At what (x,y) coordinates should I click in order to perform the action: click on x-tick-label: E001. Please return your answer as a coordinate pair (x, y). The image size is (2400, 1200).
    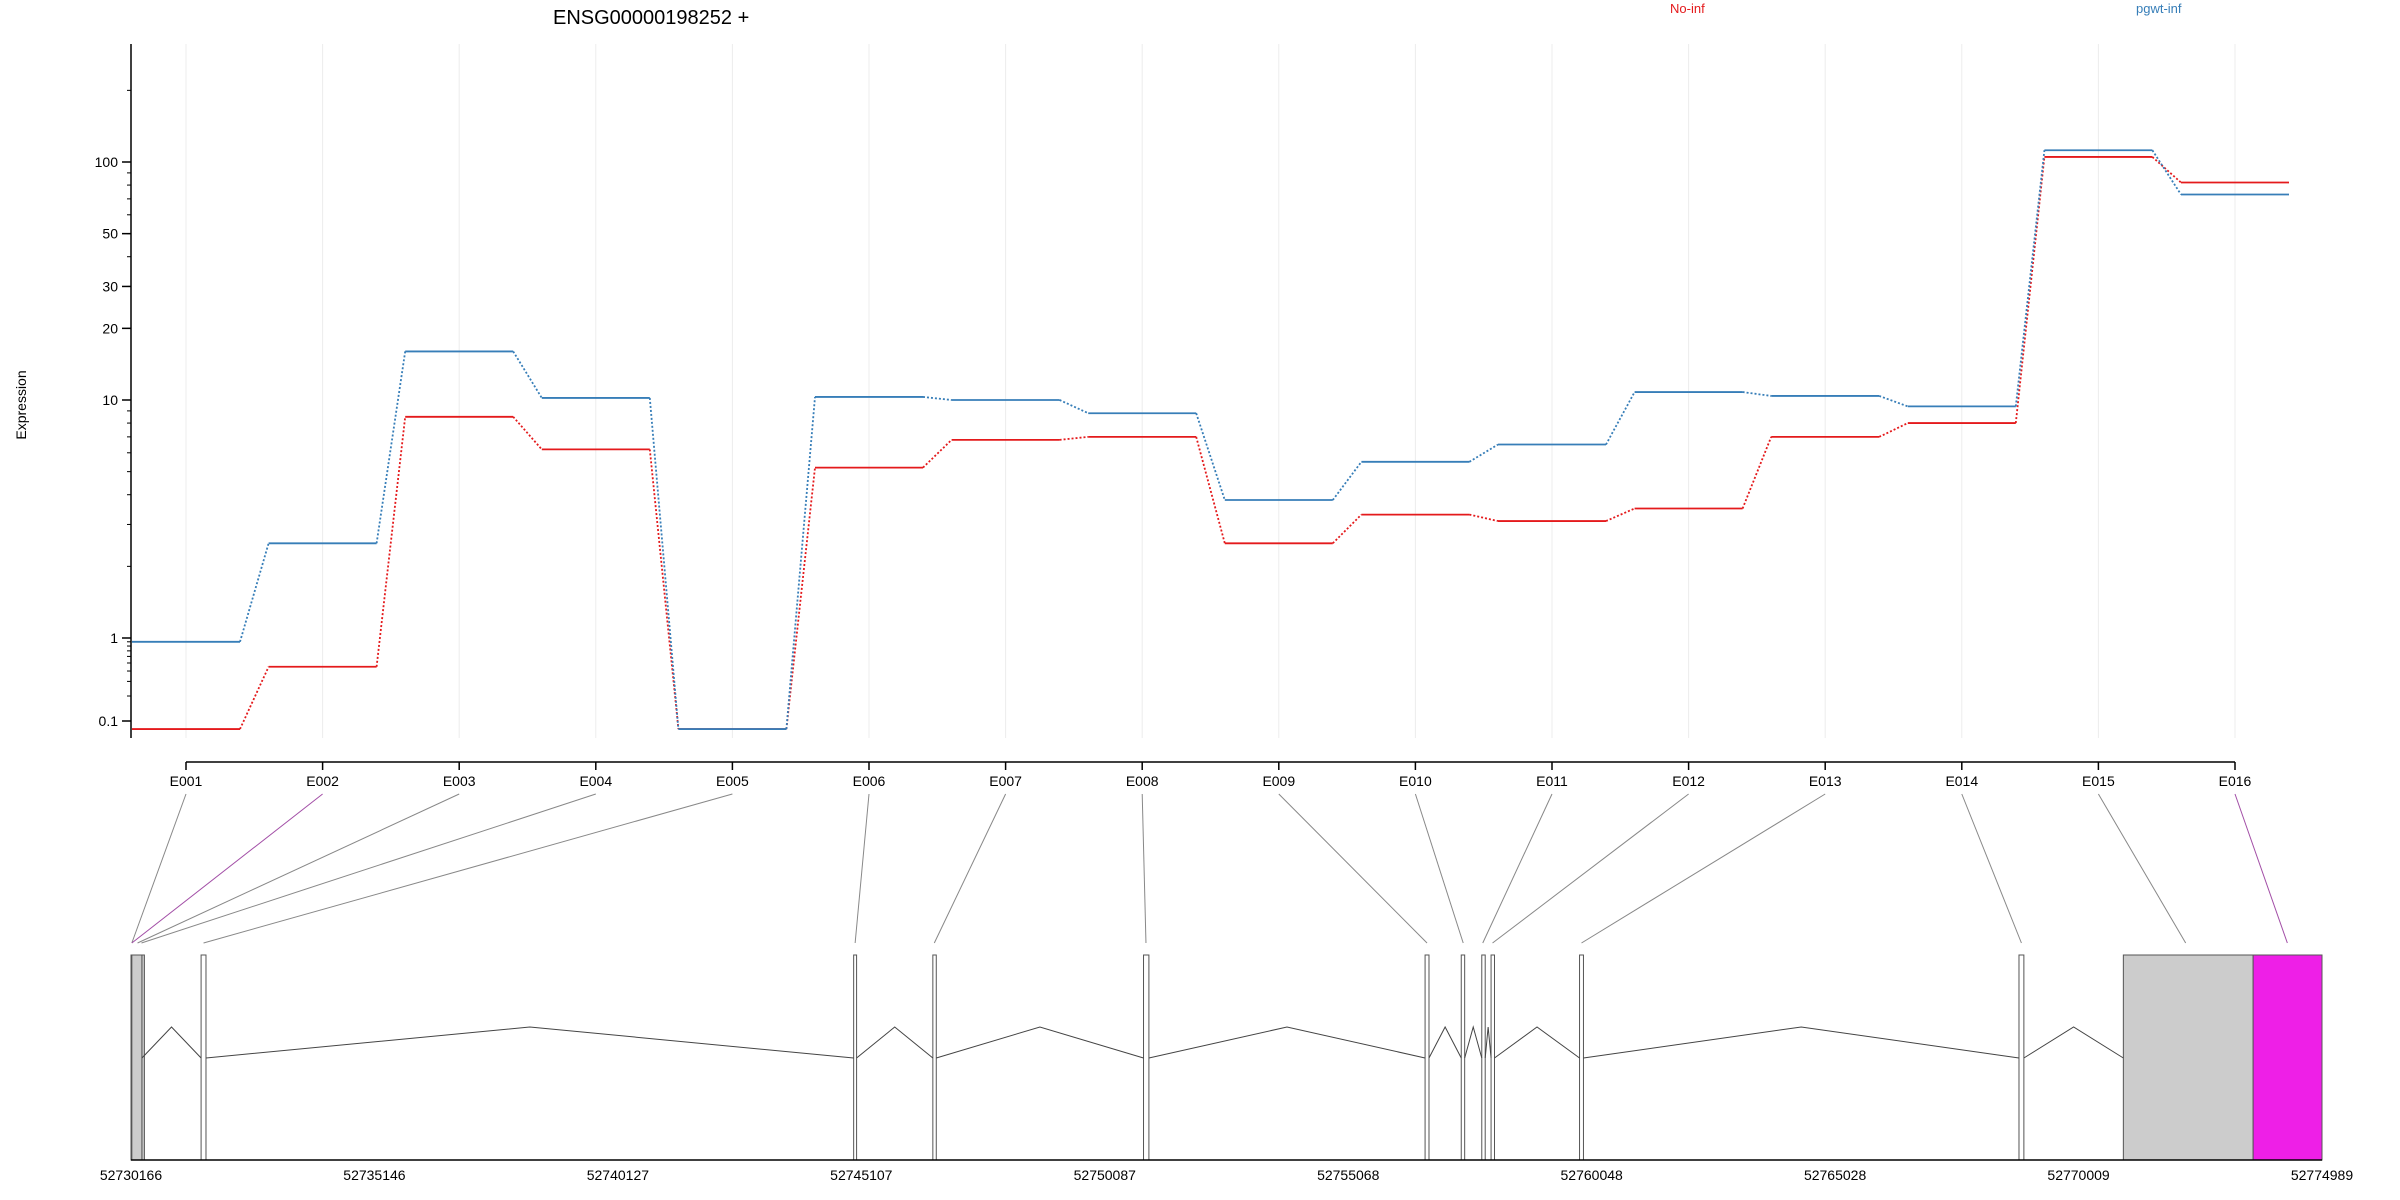
    Looking at the image, I should click on (186, 781).